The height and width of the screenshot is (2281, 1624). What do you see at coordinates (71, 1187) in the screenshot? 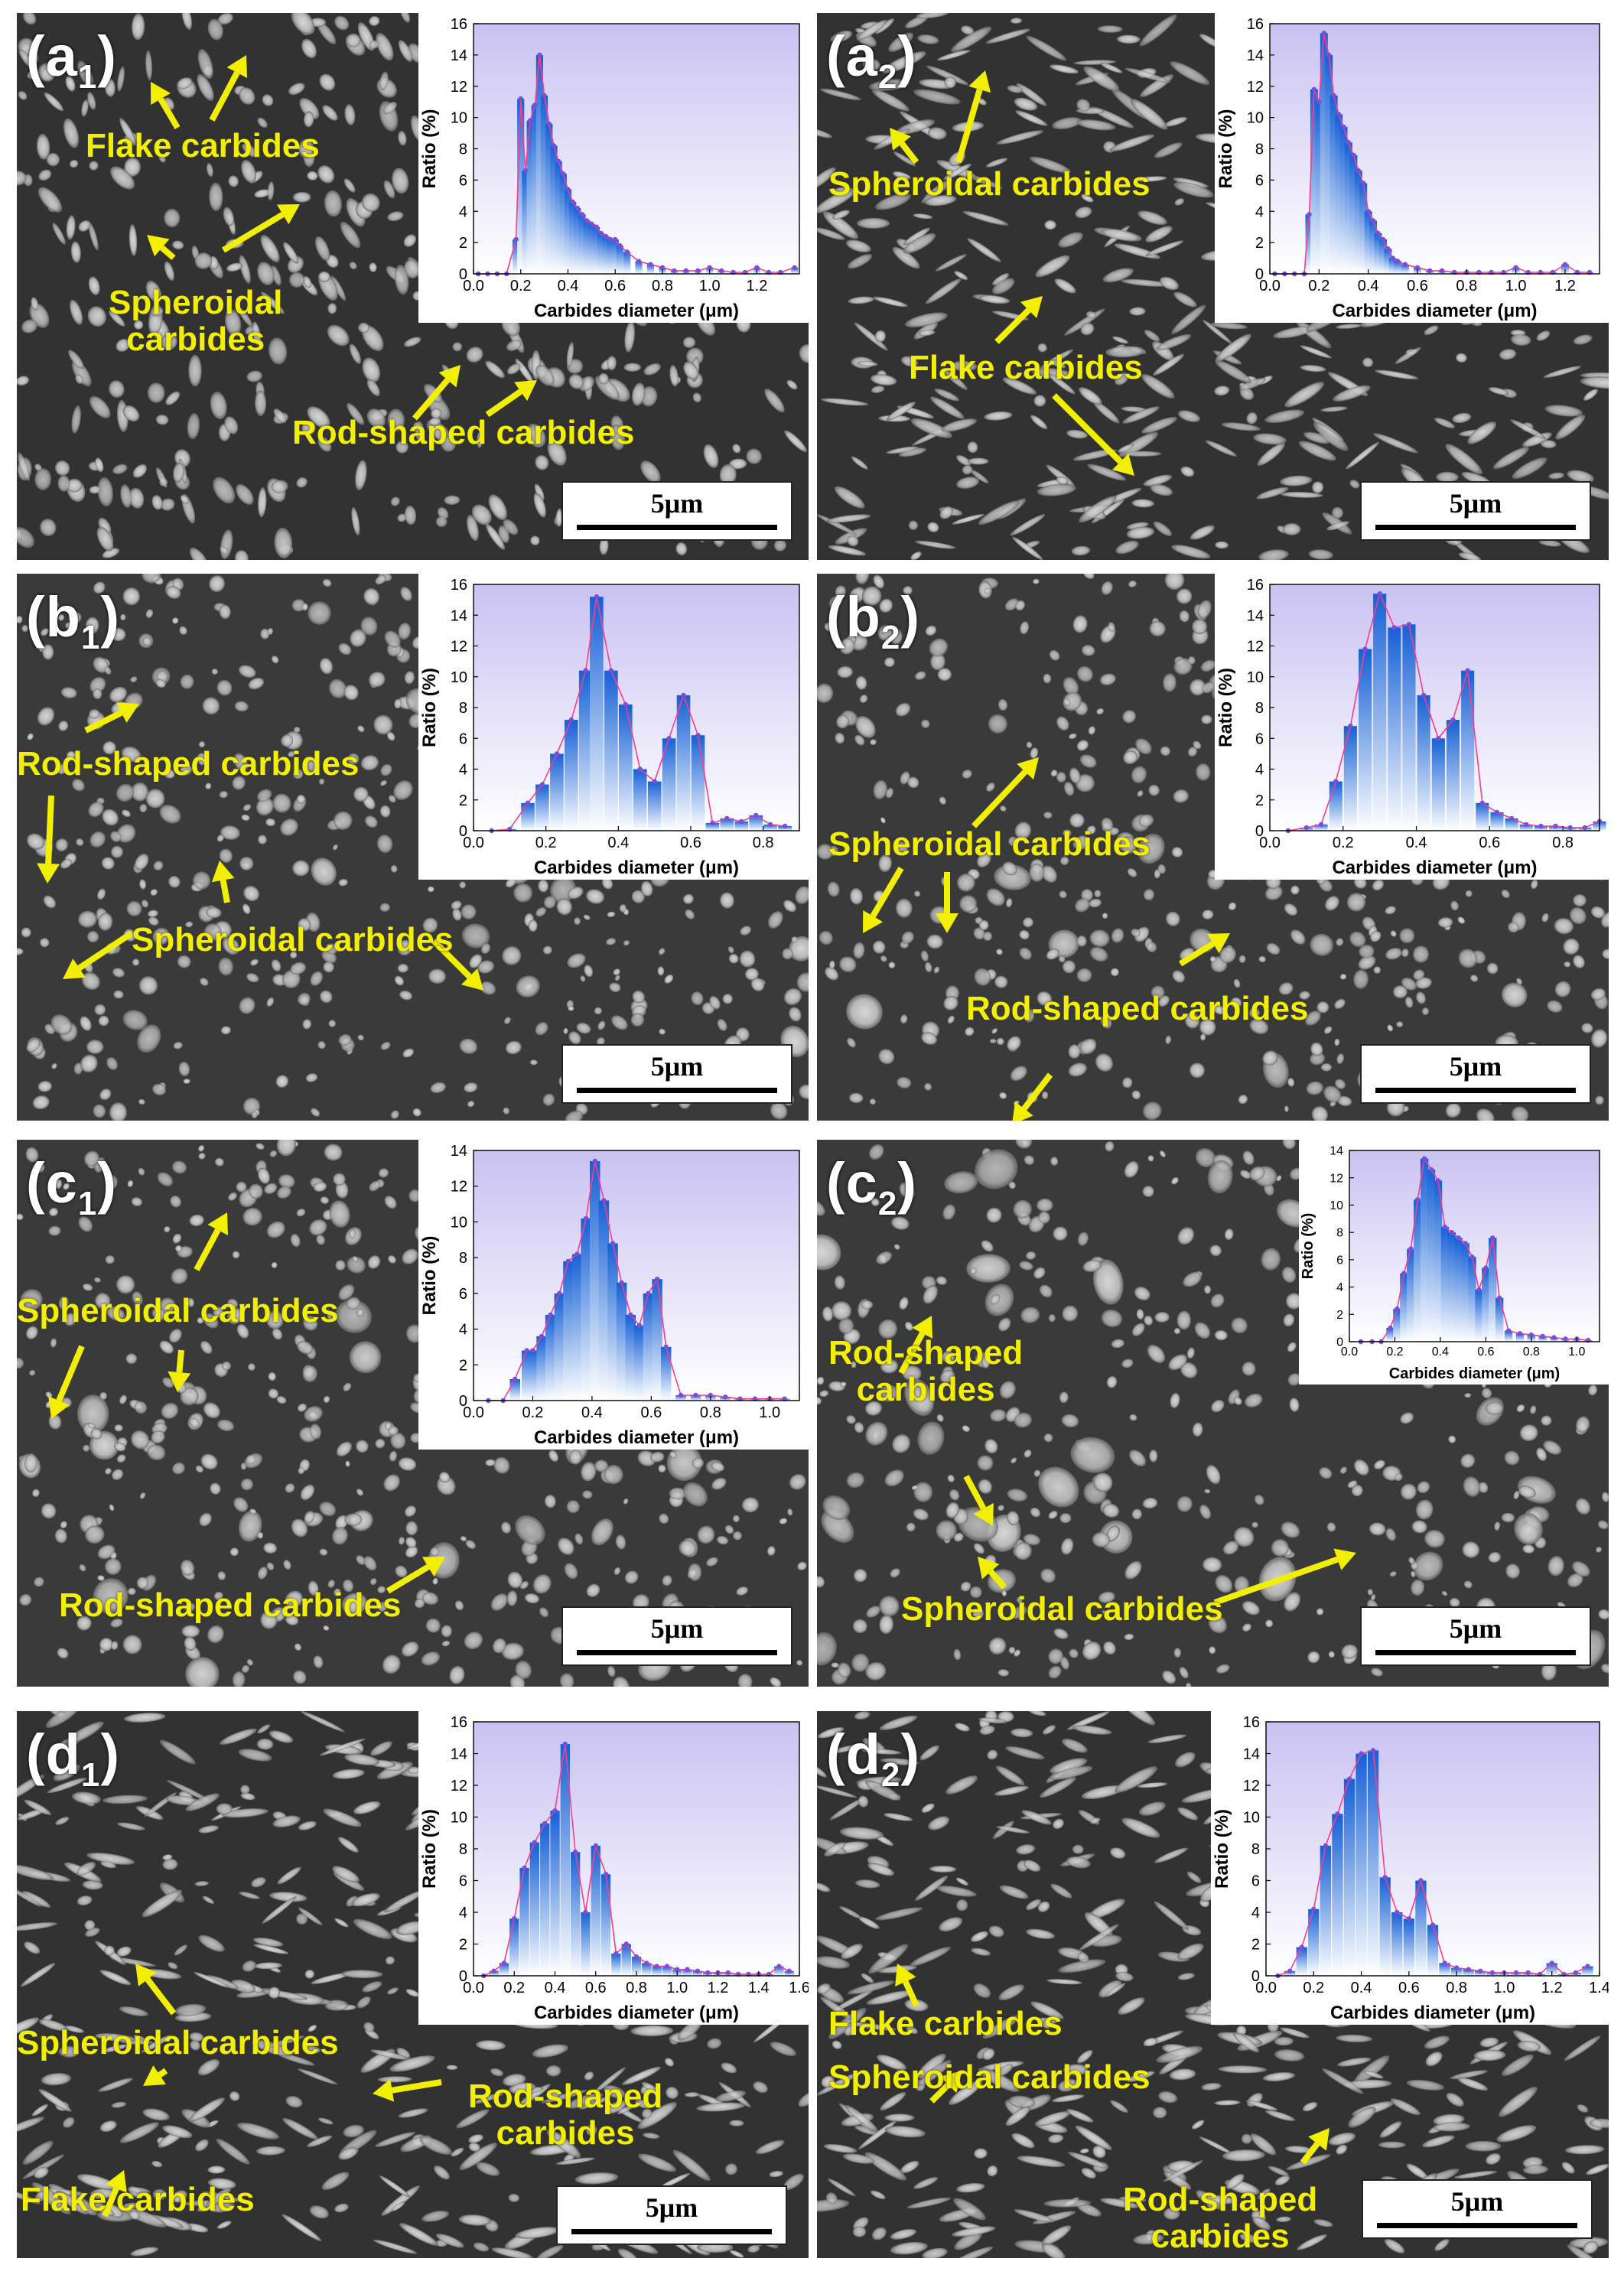
I see `panel-label: (c1)` at bounding box center [71, 1187].